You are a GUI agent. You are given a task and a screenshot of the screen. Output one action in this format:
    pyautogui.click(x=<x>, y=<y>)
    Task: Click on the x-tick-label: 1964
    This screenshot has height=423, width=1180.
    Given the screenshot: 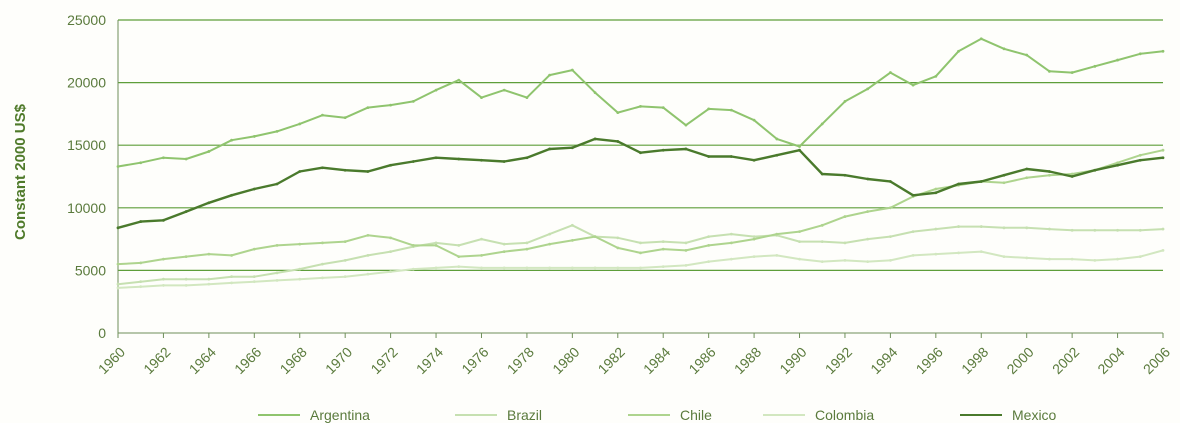 What is the action you would take?
    pyautogui.click(x=202, y=360)
    